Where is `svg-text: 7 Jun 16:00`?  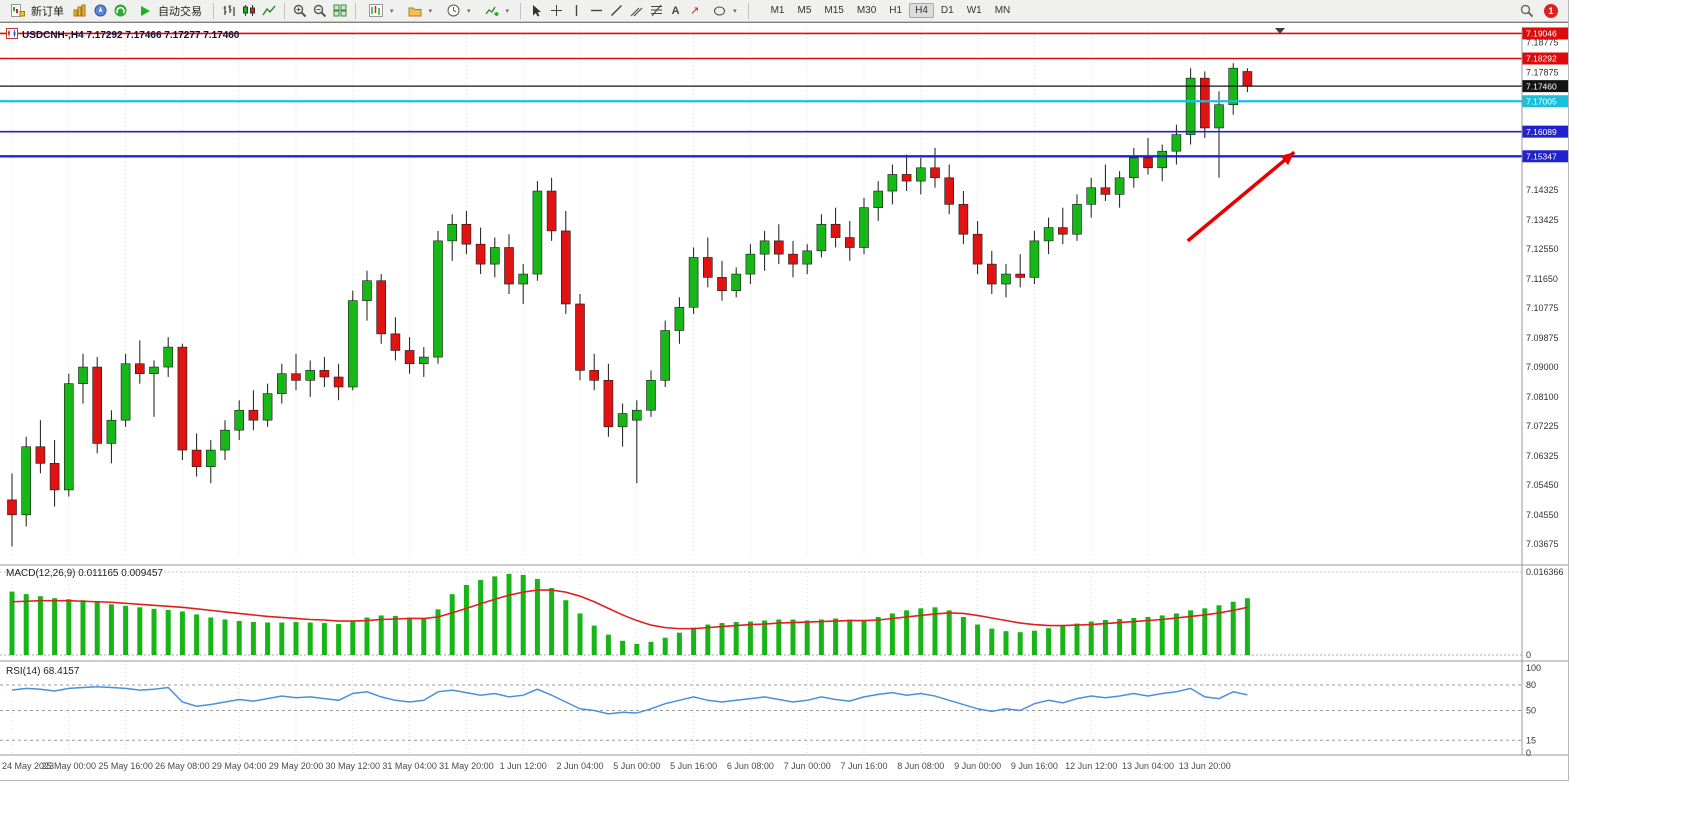
svg-text: 7 Jun 16:00 is located at coordinates (863, 766).